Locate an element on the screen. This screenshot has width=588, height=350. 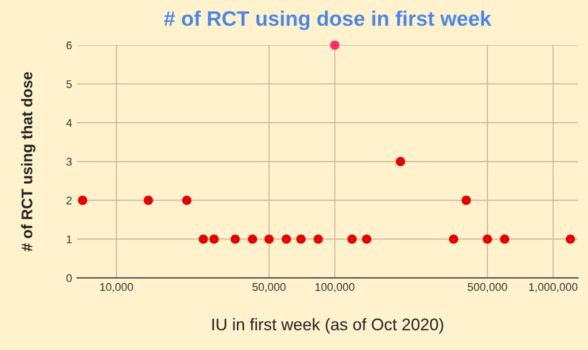
x-tick-label: 100,000 is located at coordinates (335, 287).